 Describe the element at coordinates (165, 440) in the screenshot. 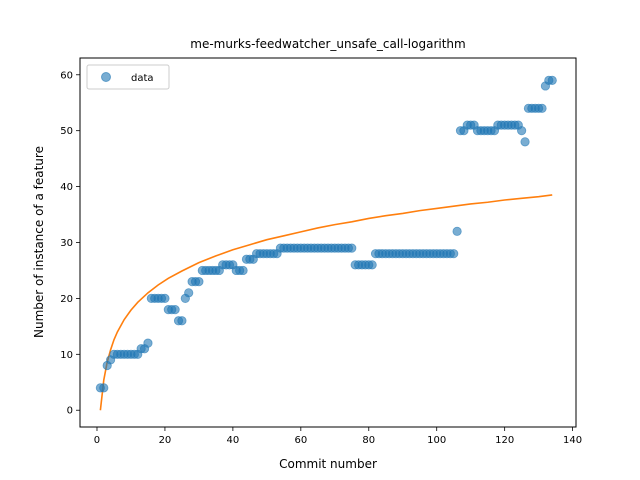

I see `x-tick-label: 20` at that location.